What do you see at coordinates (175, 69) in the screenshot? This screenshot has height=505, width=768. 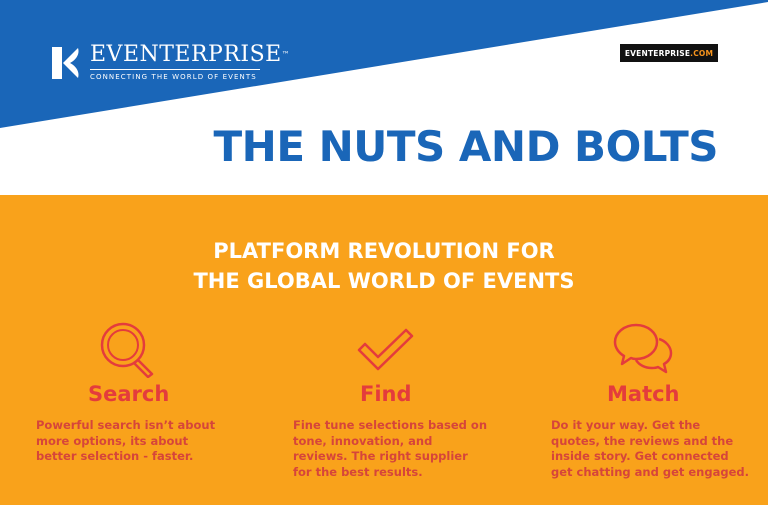 I see `logo-divider` at bounding box center [175, 69].